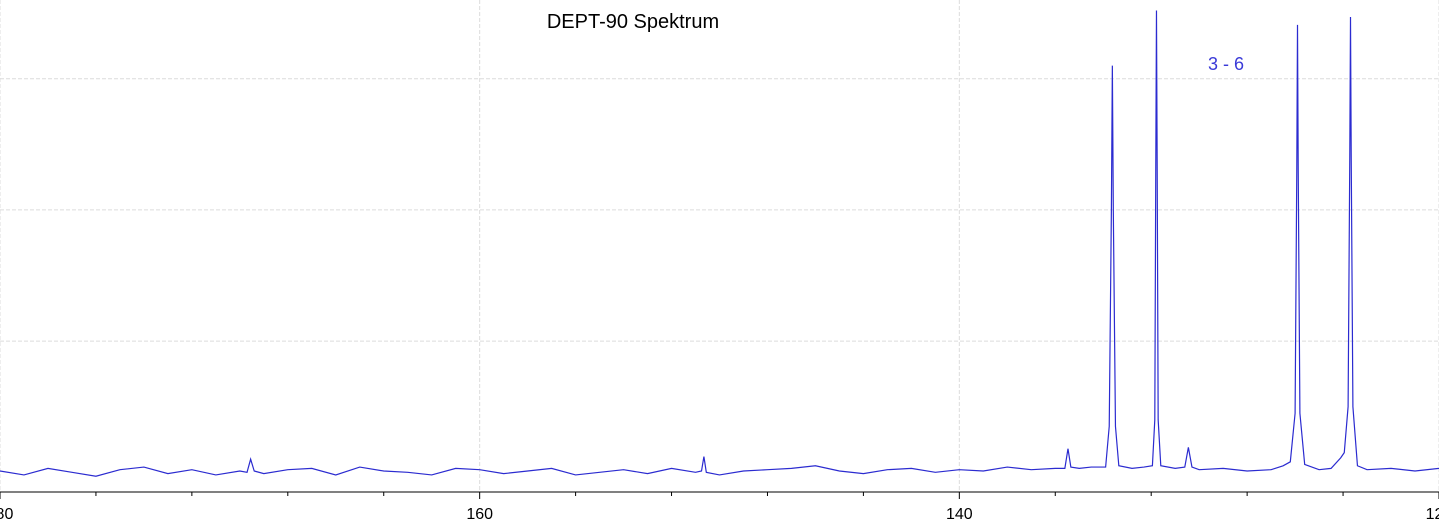 The width and height of the screenshot is (1439, 526). I want to click on annotation: 3 - 6, so click(1226, 64).